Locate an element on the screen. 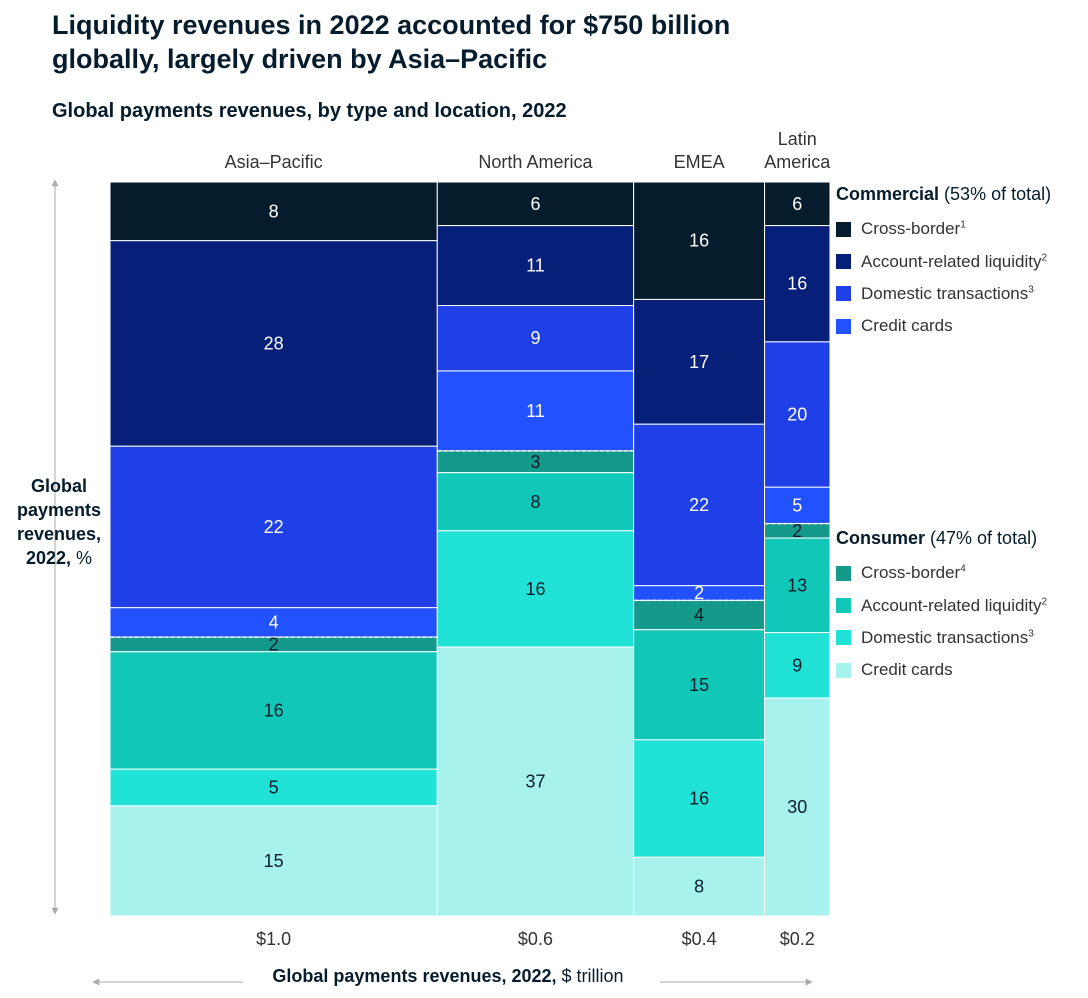 This screenshot has height=998, width=1088. data-label-north-america-consumer-account-related-liquidity: 8 is located at coordinates (535, 502).